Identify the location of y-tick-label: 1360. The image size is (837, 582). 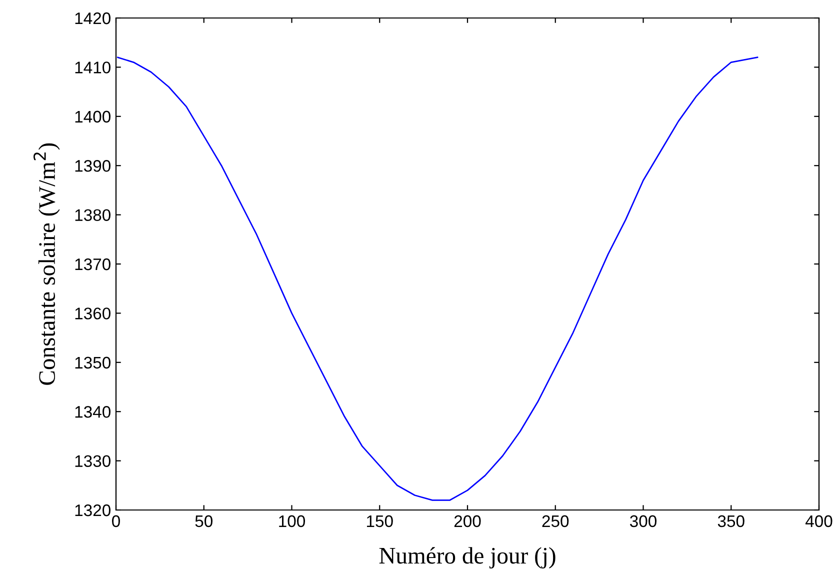
(92, 314).